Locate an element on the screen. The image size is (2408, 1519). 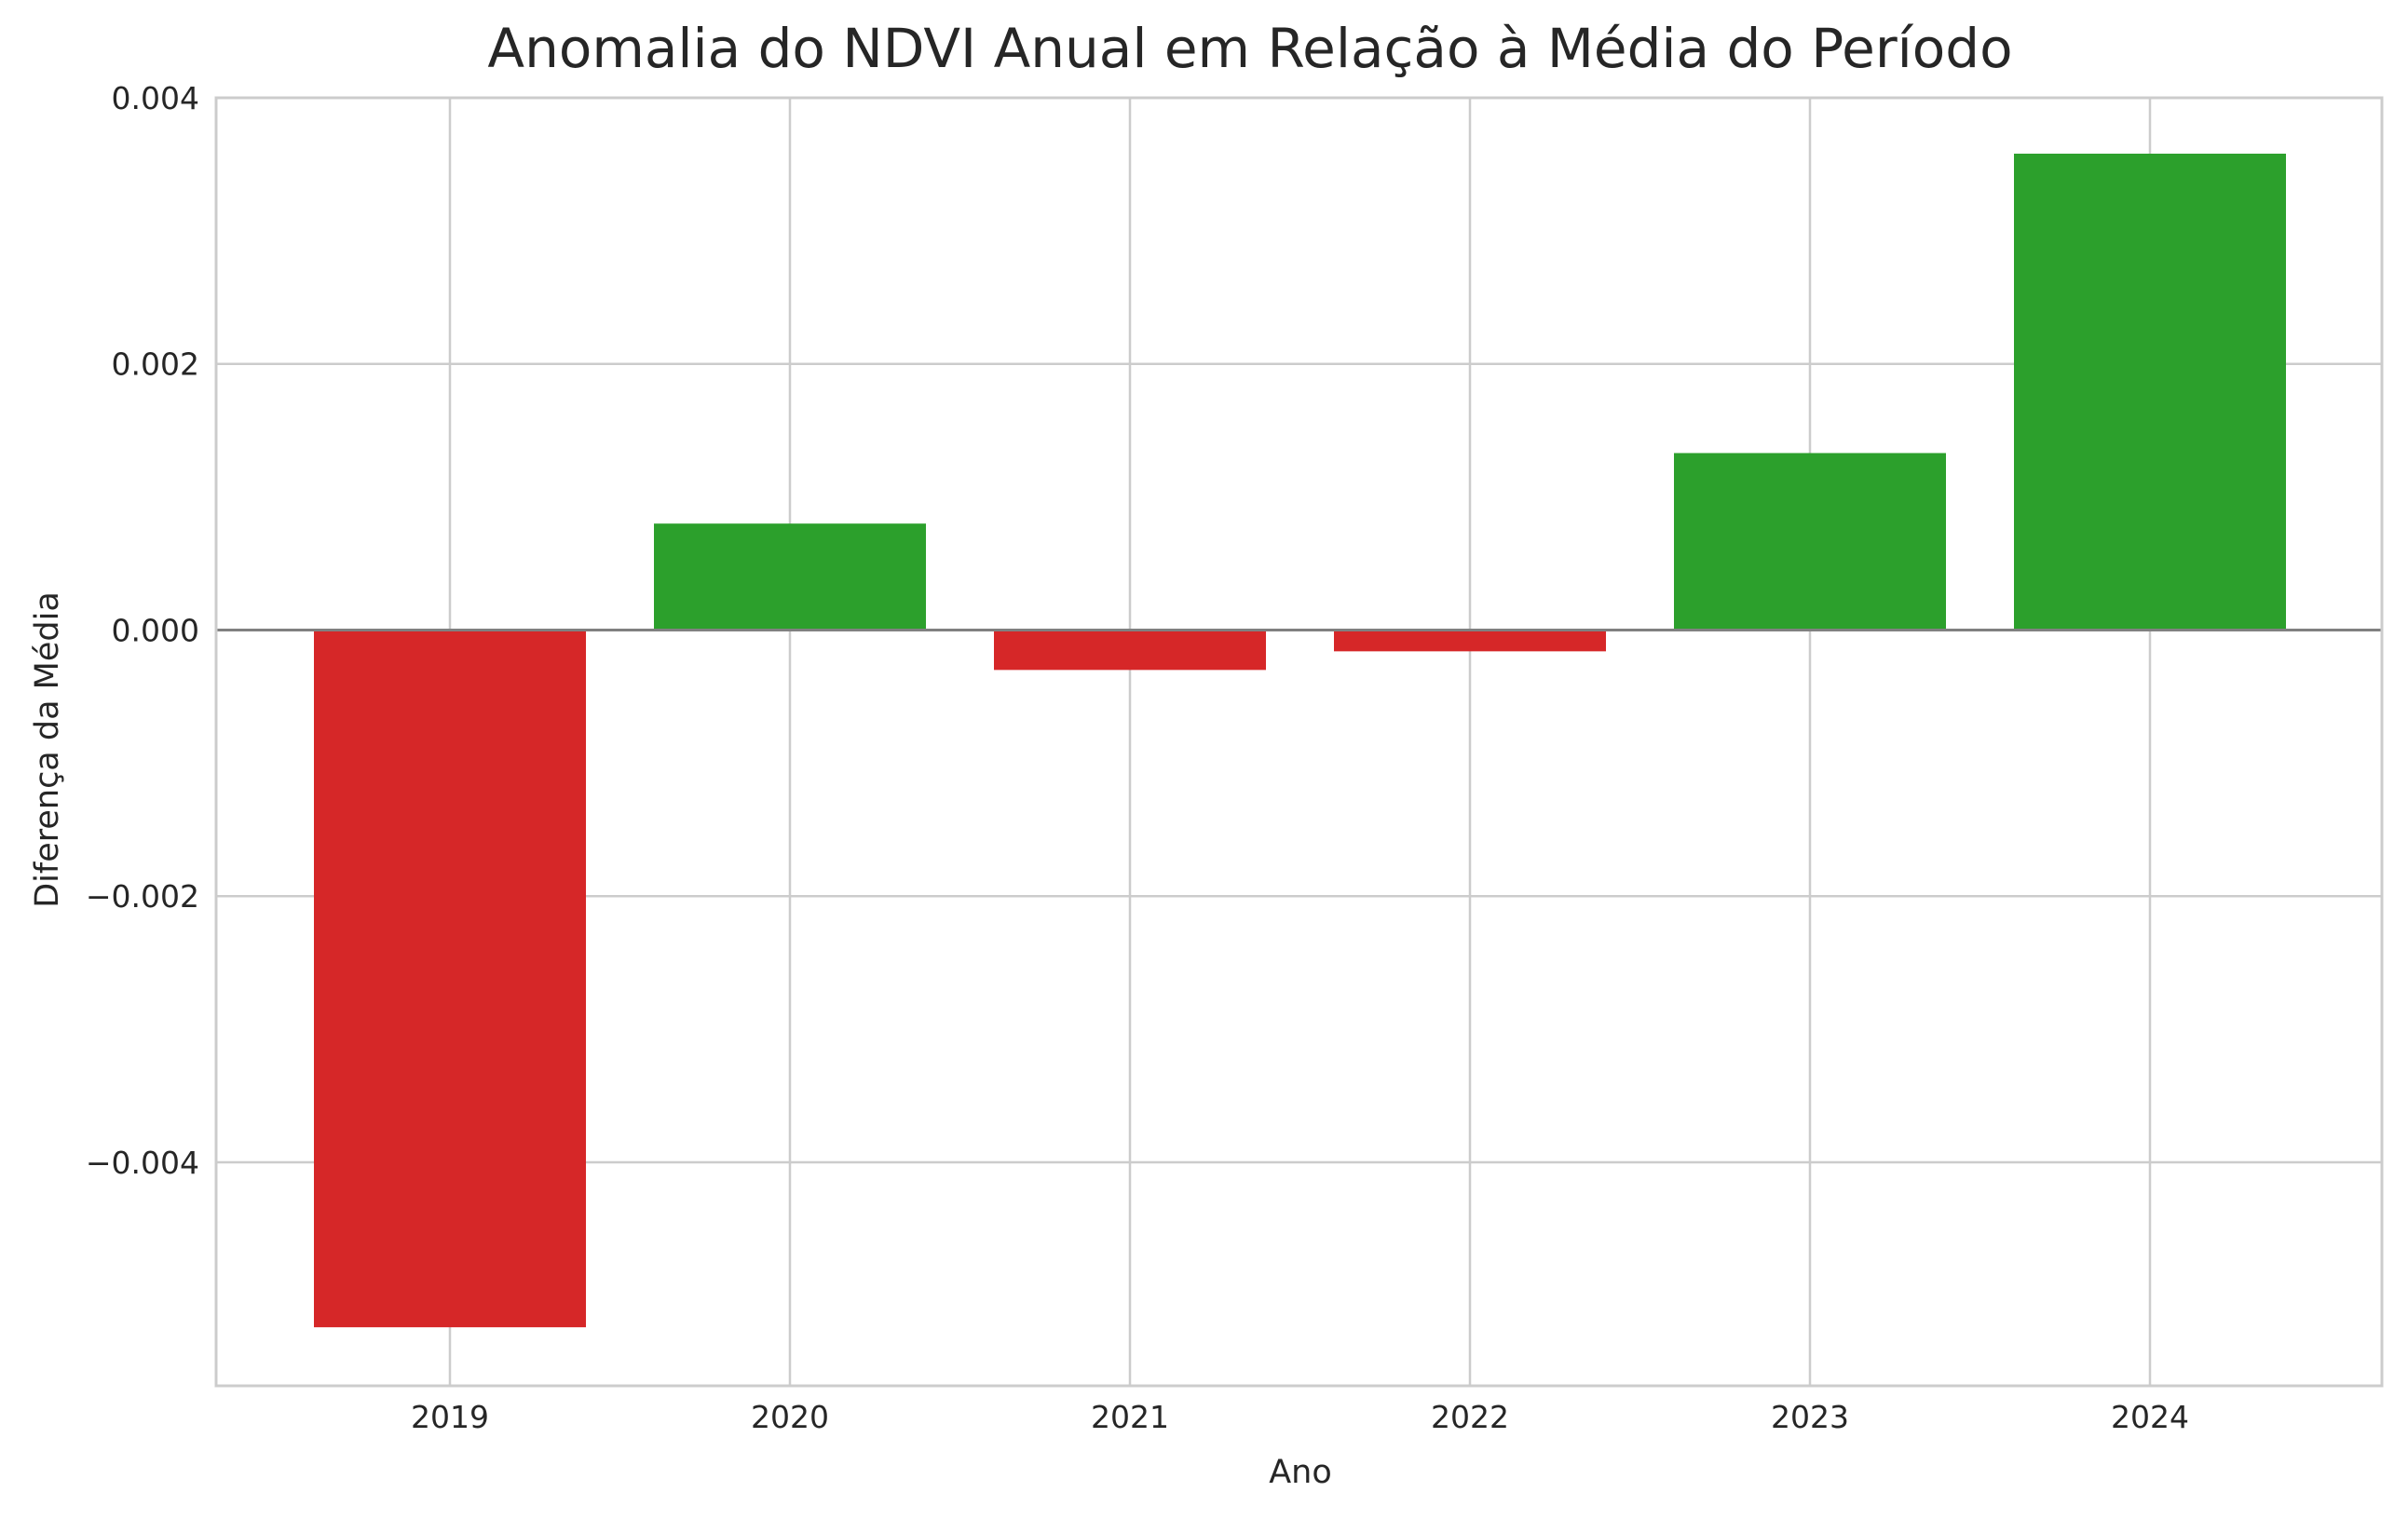
y-tick-label: 0.004 is located at coordinates (155, 98).